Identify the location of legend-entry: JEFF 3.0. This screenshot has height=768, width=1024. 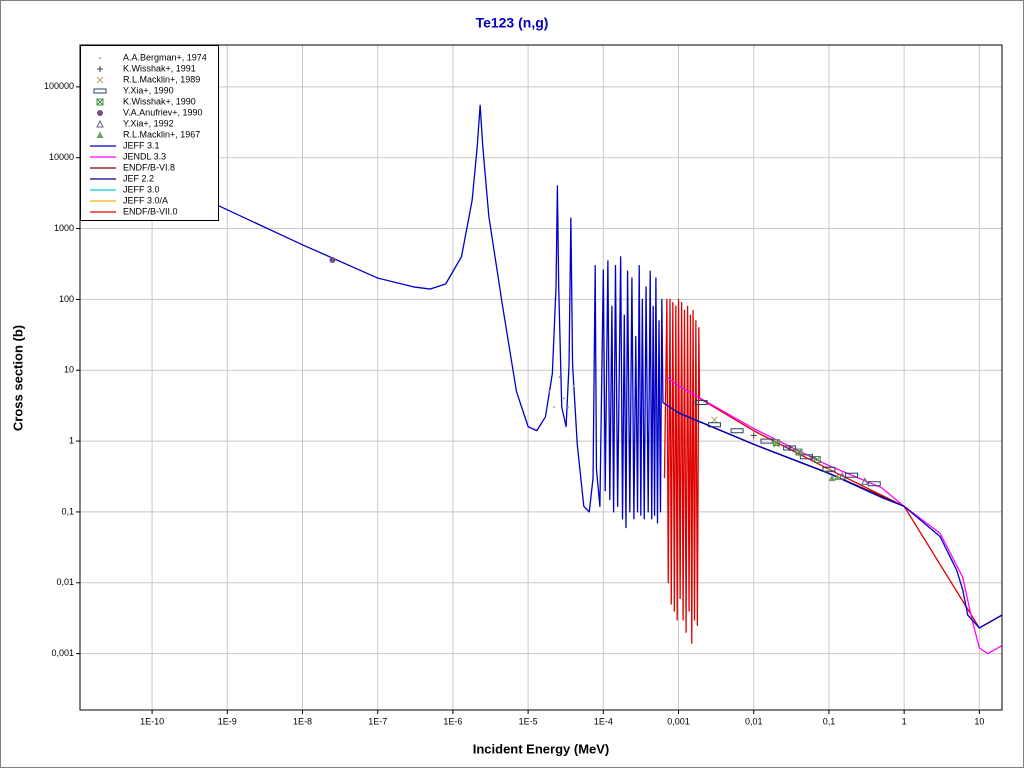
(125, 189).